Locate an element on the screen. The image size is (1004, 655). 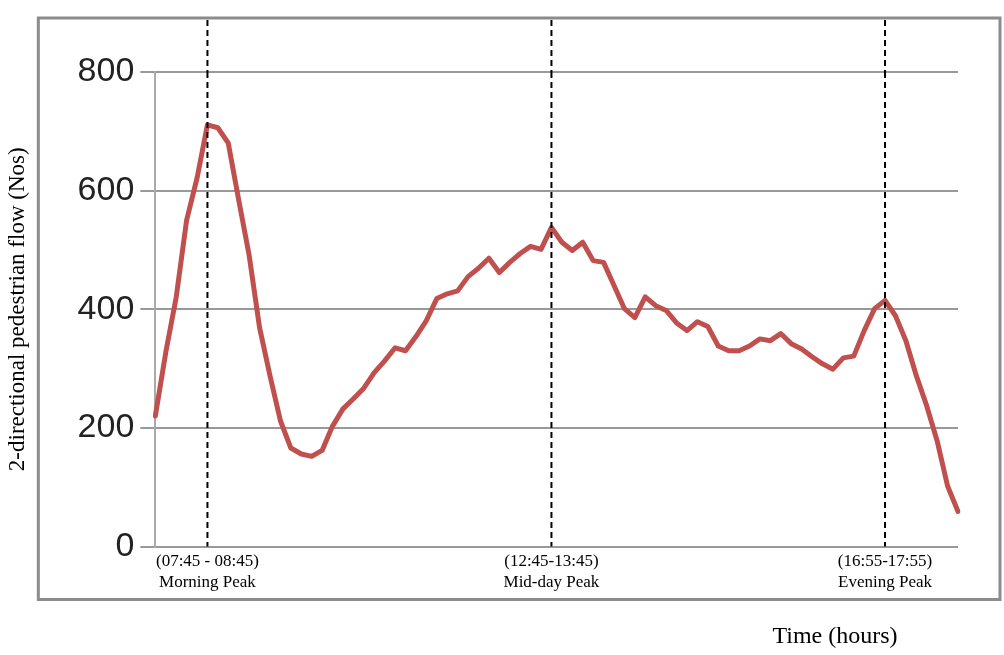
x-tick-label: (16:55-17:55) Evening Peak is located at coordinates (885, 570).